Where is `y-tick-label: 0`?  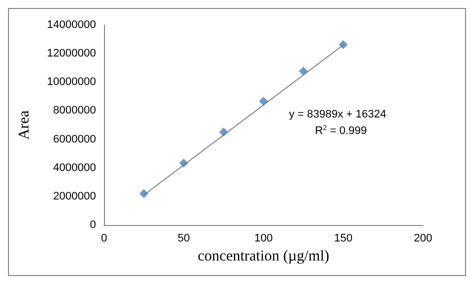
y-tick-label: 0 is located at coordinates (93, 225).